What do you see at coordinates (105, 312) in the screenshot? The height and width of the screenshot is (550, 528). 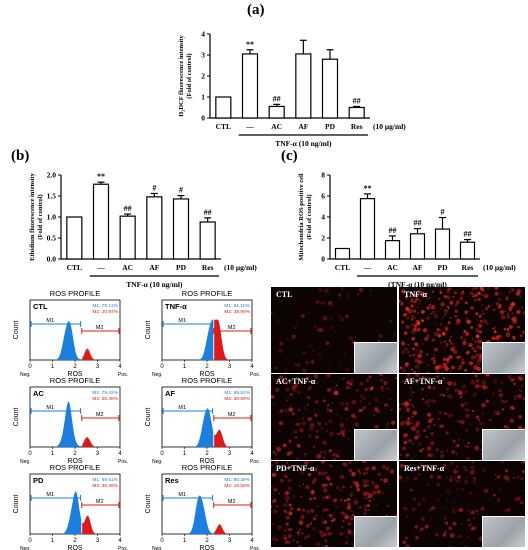 I see `m2-stat: M2: 20.87%` at bounding box center [105, 312].